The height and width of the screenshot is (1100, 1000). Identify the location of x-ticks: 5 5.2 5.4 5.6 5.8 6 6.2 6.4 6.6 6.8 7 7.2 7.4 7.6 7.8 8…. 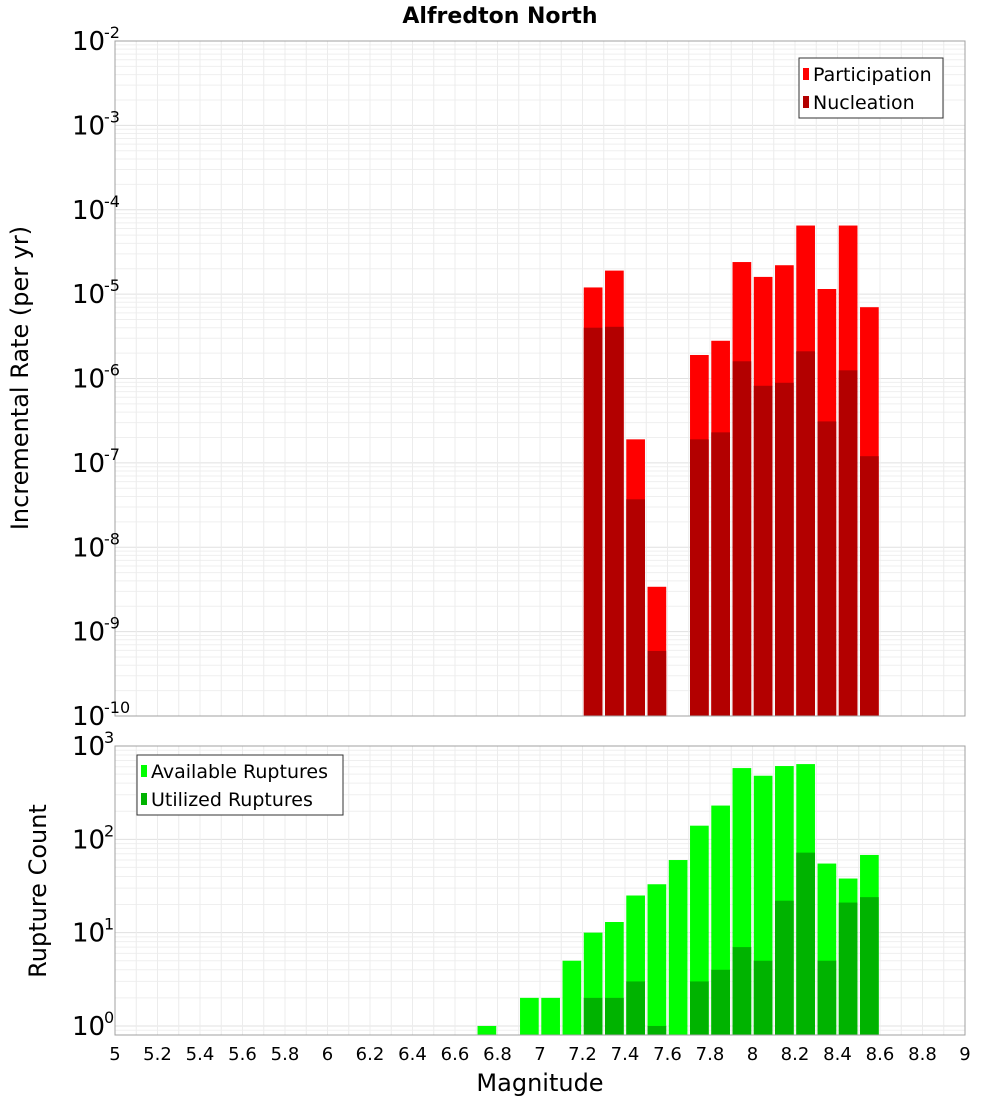
(539, 1054).